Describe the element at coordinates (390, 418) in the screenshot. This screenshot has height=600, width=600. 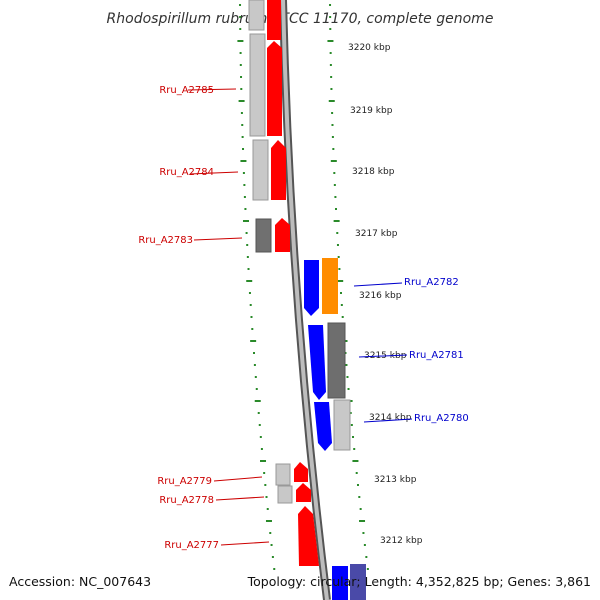
I see `scale-label: 3214 kbp` at that location.